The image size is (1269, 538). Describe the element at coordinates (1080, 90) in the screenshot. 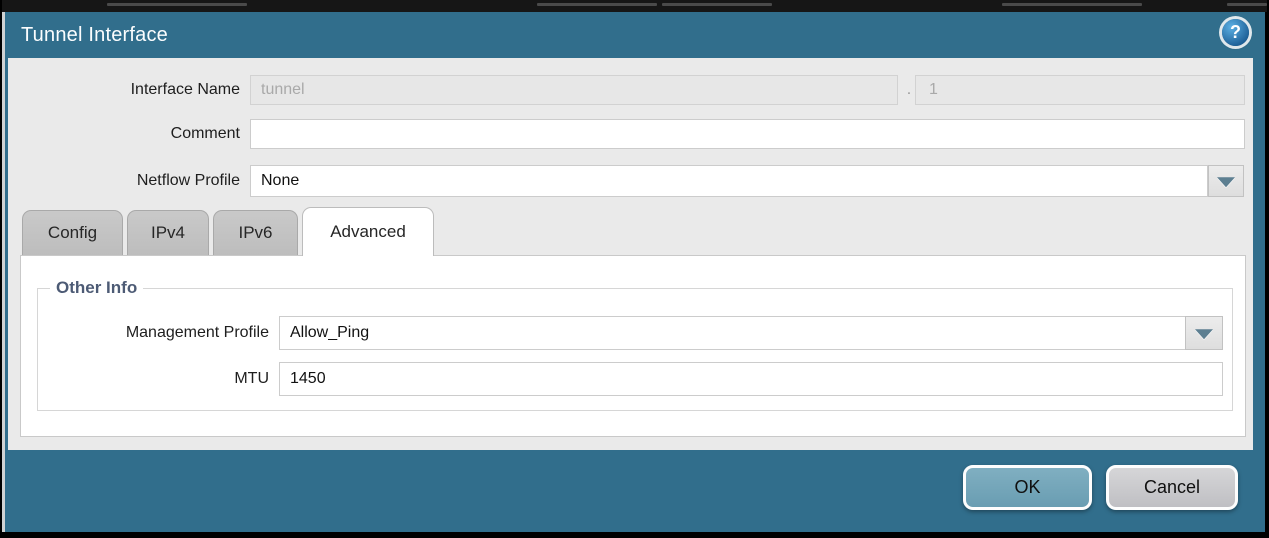

I see `interface-unit-field: 1` at that location.